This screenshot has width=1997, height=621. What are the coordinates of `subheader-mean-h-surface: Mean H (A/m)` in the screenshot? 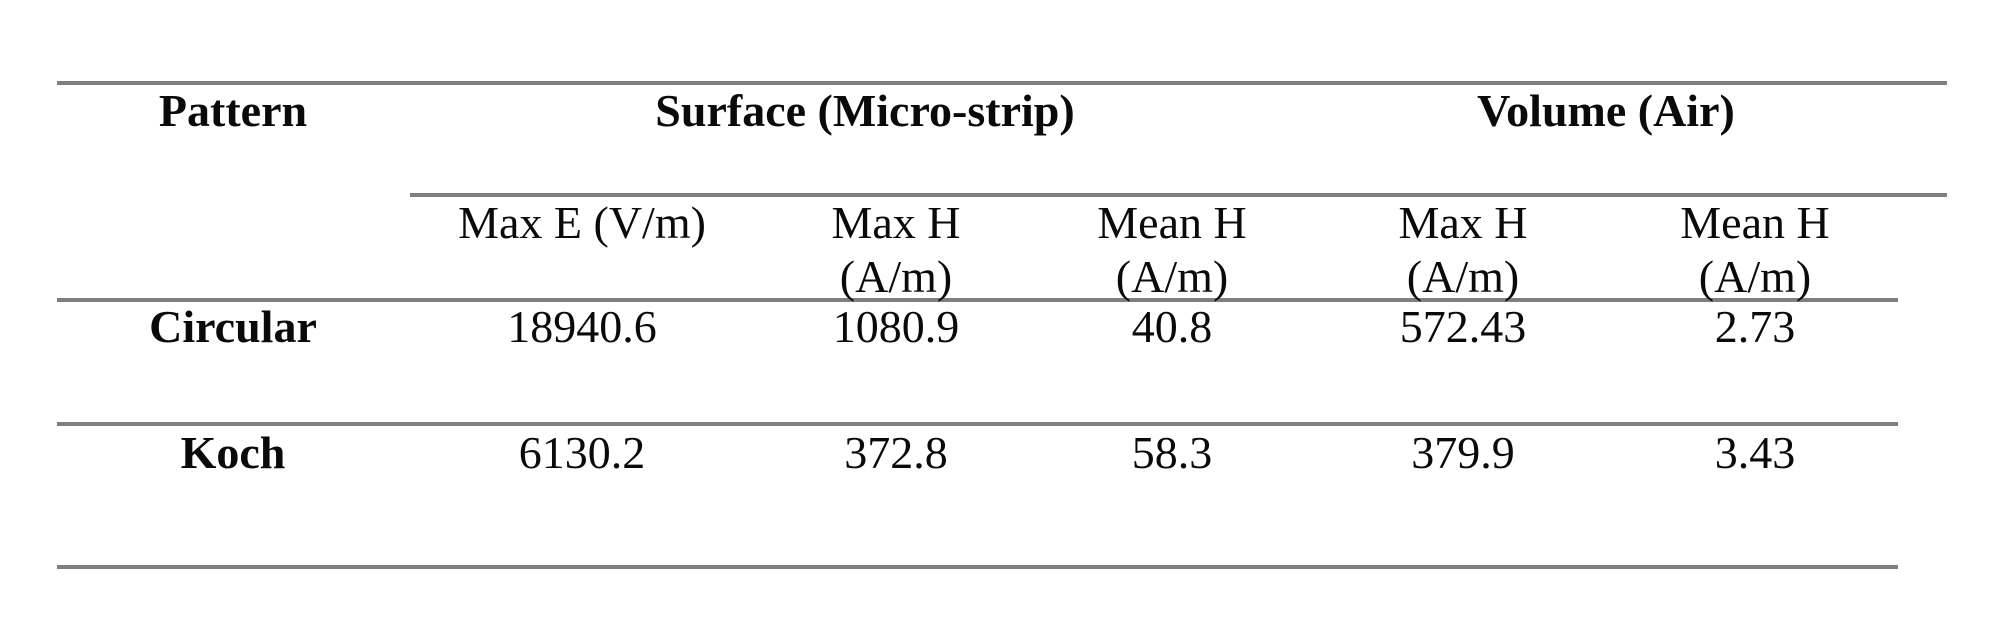 It's located at (1172, 250).